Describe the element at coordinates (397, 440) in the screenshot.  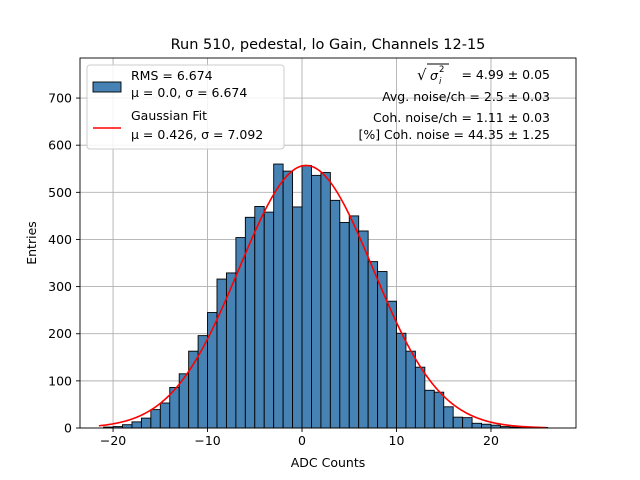
I see `x-tick-label: 10` at that location.